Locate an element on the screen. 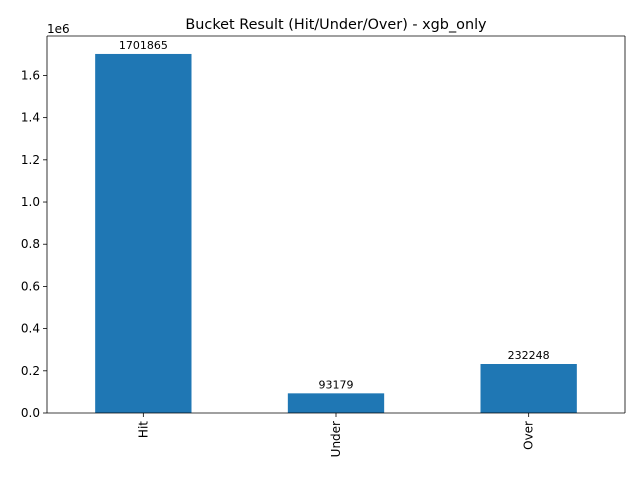  x-tick-label-over: Over is located at coordinates (529, 435).